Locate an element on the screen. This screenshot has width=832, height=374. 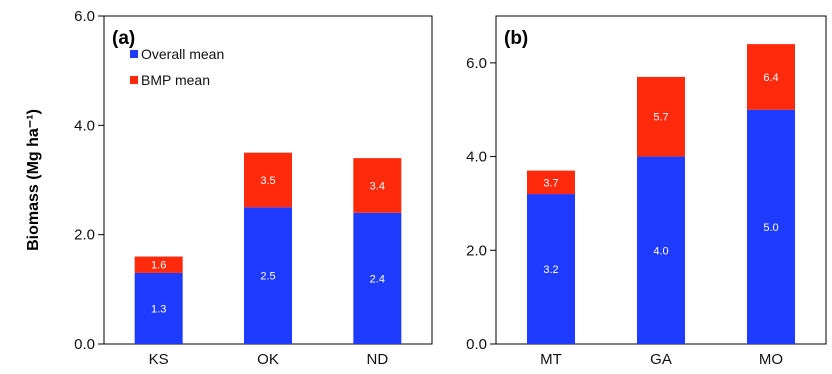
bar-bmp-label: 1.6 is located at coordinates (158, 266).